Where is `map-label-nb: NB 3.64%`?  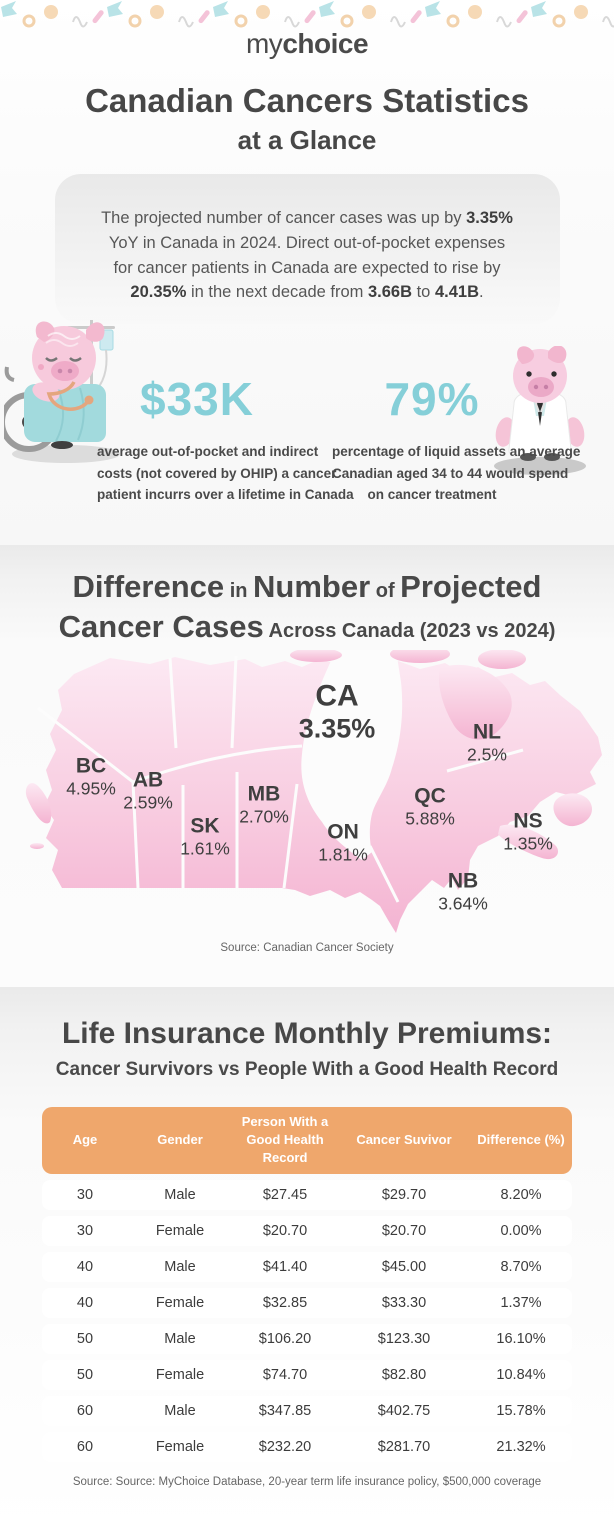
map-label-nb: NB 3.64% is located at coordinates (463, 891).